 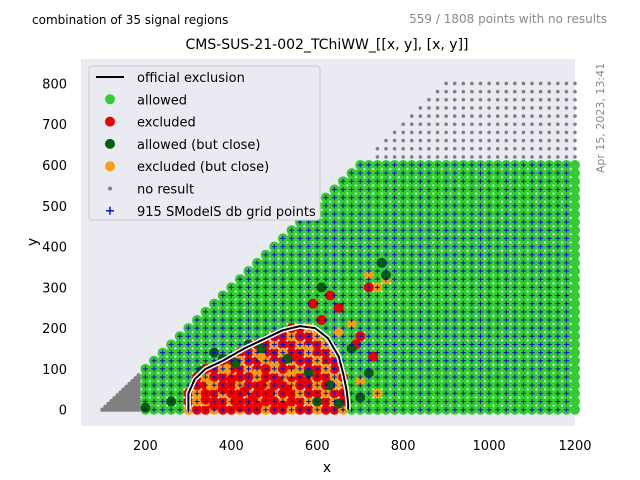 What do you see at coordinates (203, 167) in the screenshot?
I see `legend-entry-label: excluded (but close)` at bounding box center [203, 167].